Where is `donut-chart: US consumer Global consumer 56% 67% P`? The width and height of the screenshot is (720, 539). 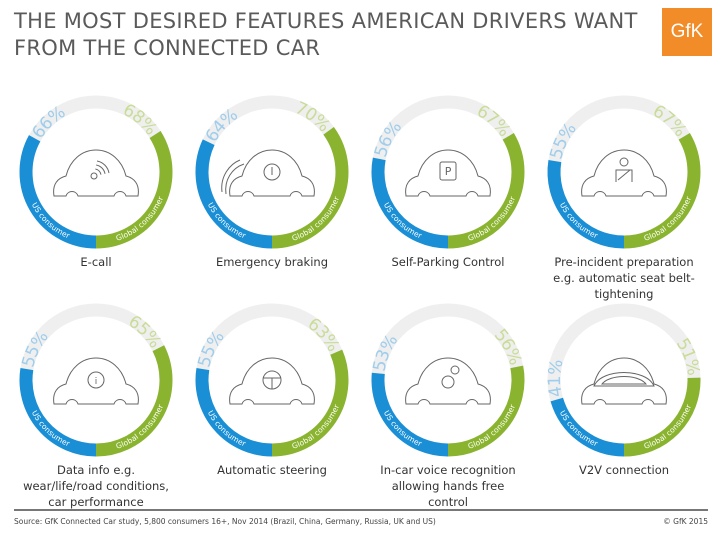
donut-chart: US consumer Global consumer 56% 67% P is located at coordinates (448, 172).